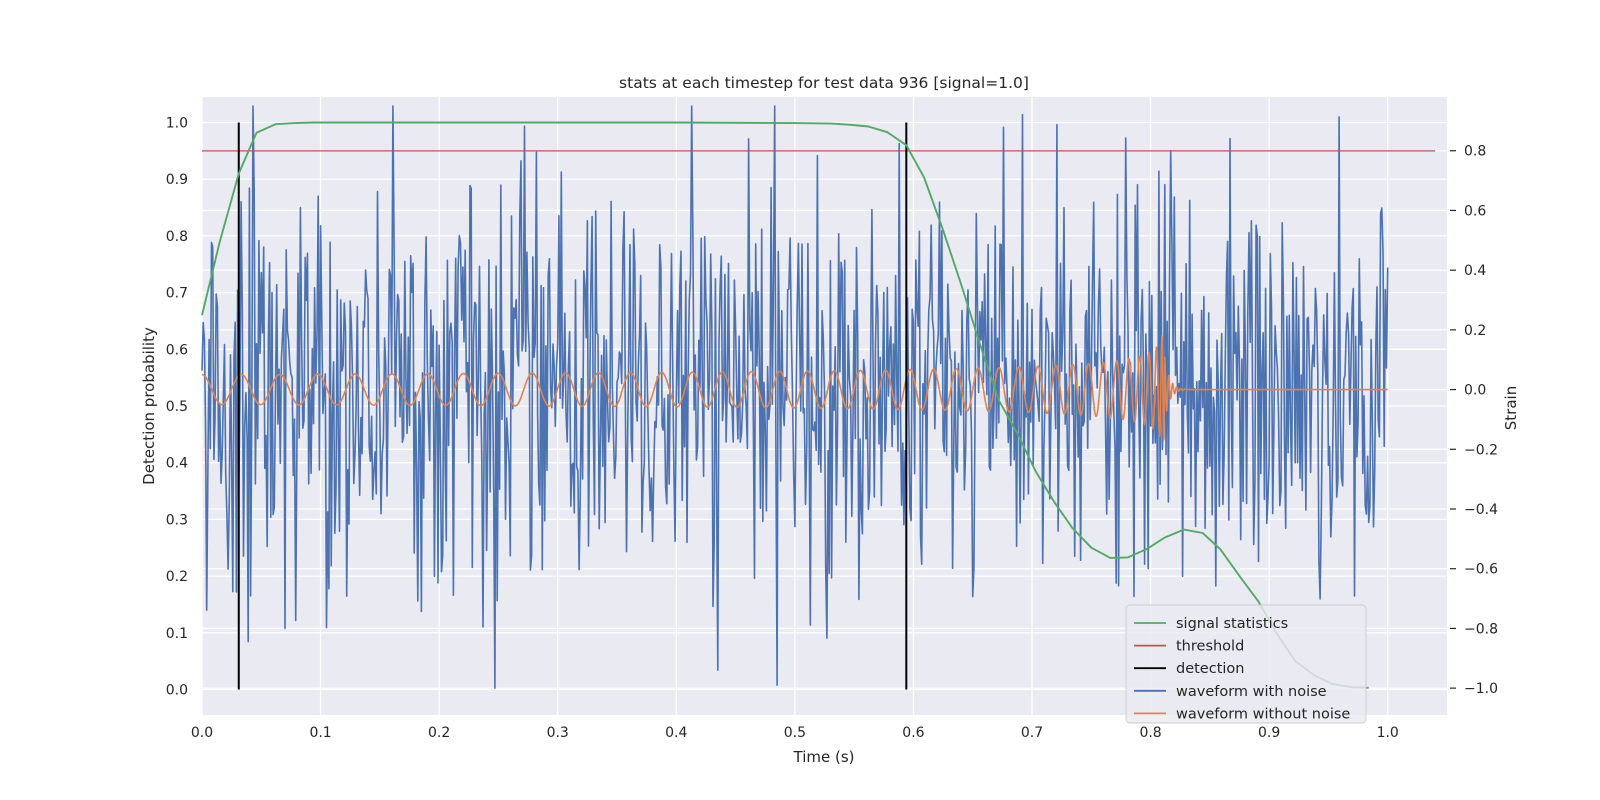 The width and height of the screenshot is (1600, 800). What do you see at coordinates (1388, 733) in the screenshot?
I see `x-tick-label: 1.0` at bounding box center [1388, 733].